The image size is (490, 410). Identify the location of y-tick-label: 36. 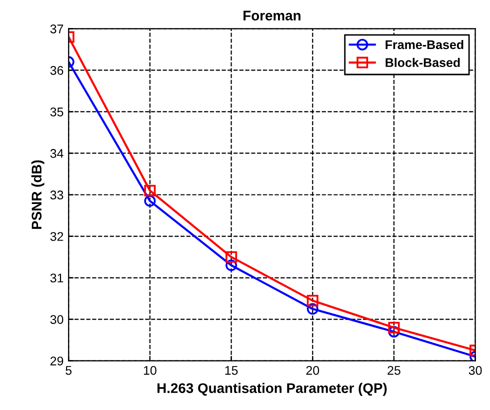
(57, 70).